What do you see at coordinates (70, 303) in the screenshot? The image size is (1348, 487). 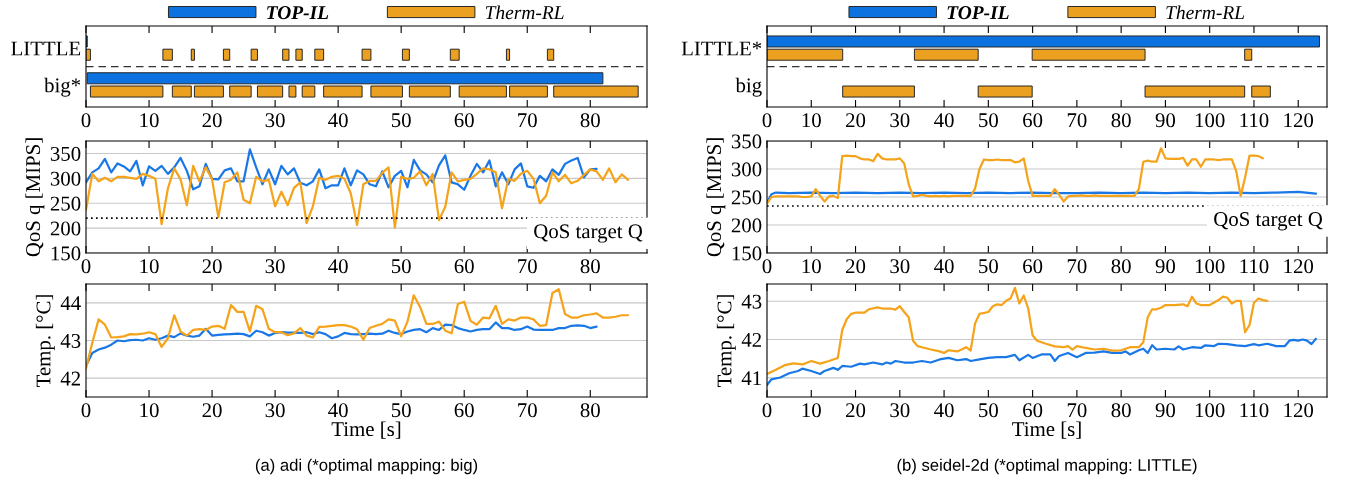 I see `y-tick-label: 44` at bounding box center [70, 303].